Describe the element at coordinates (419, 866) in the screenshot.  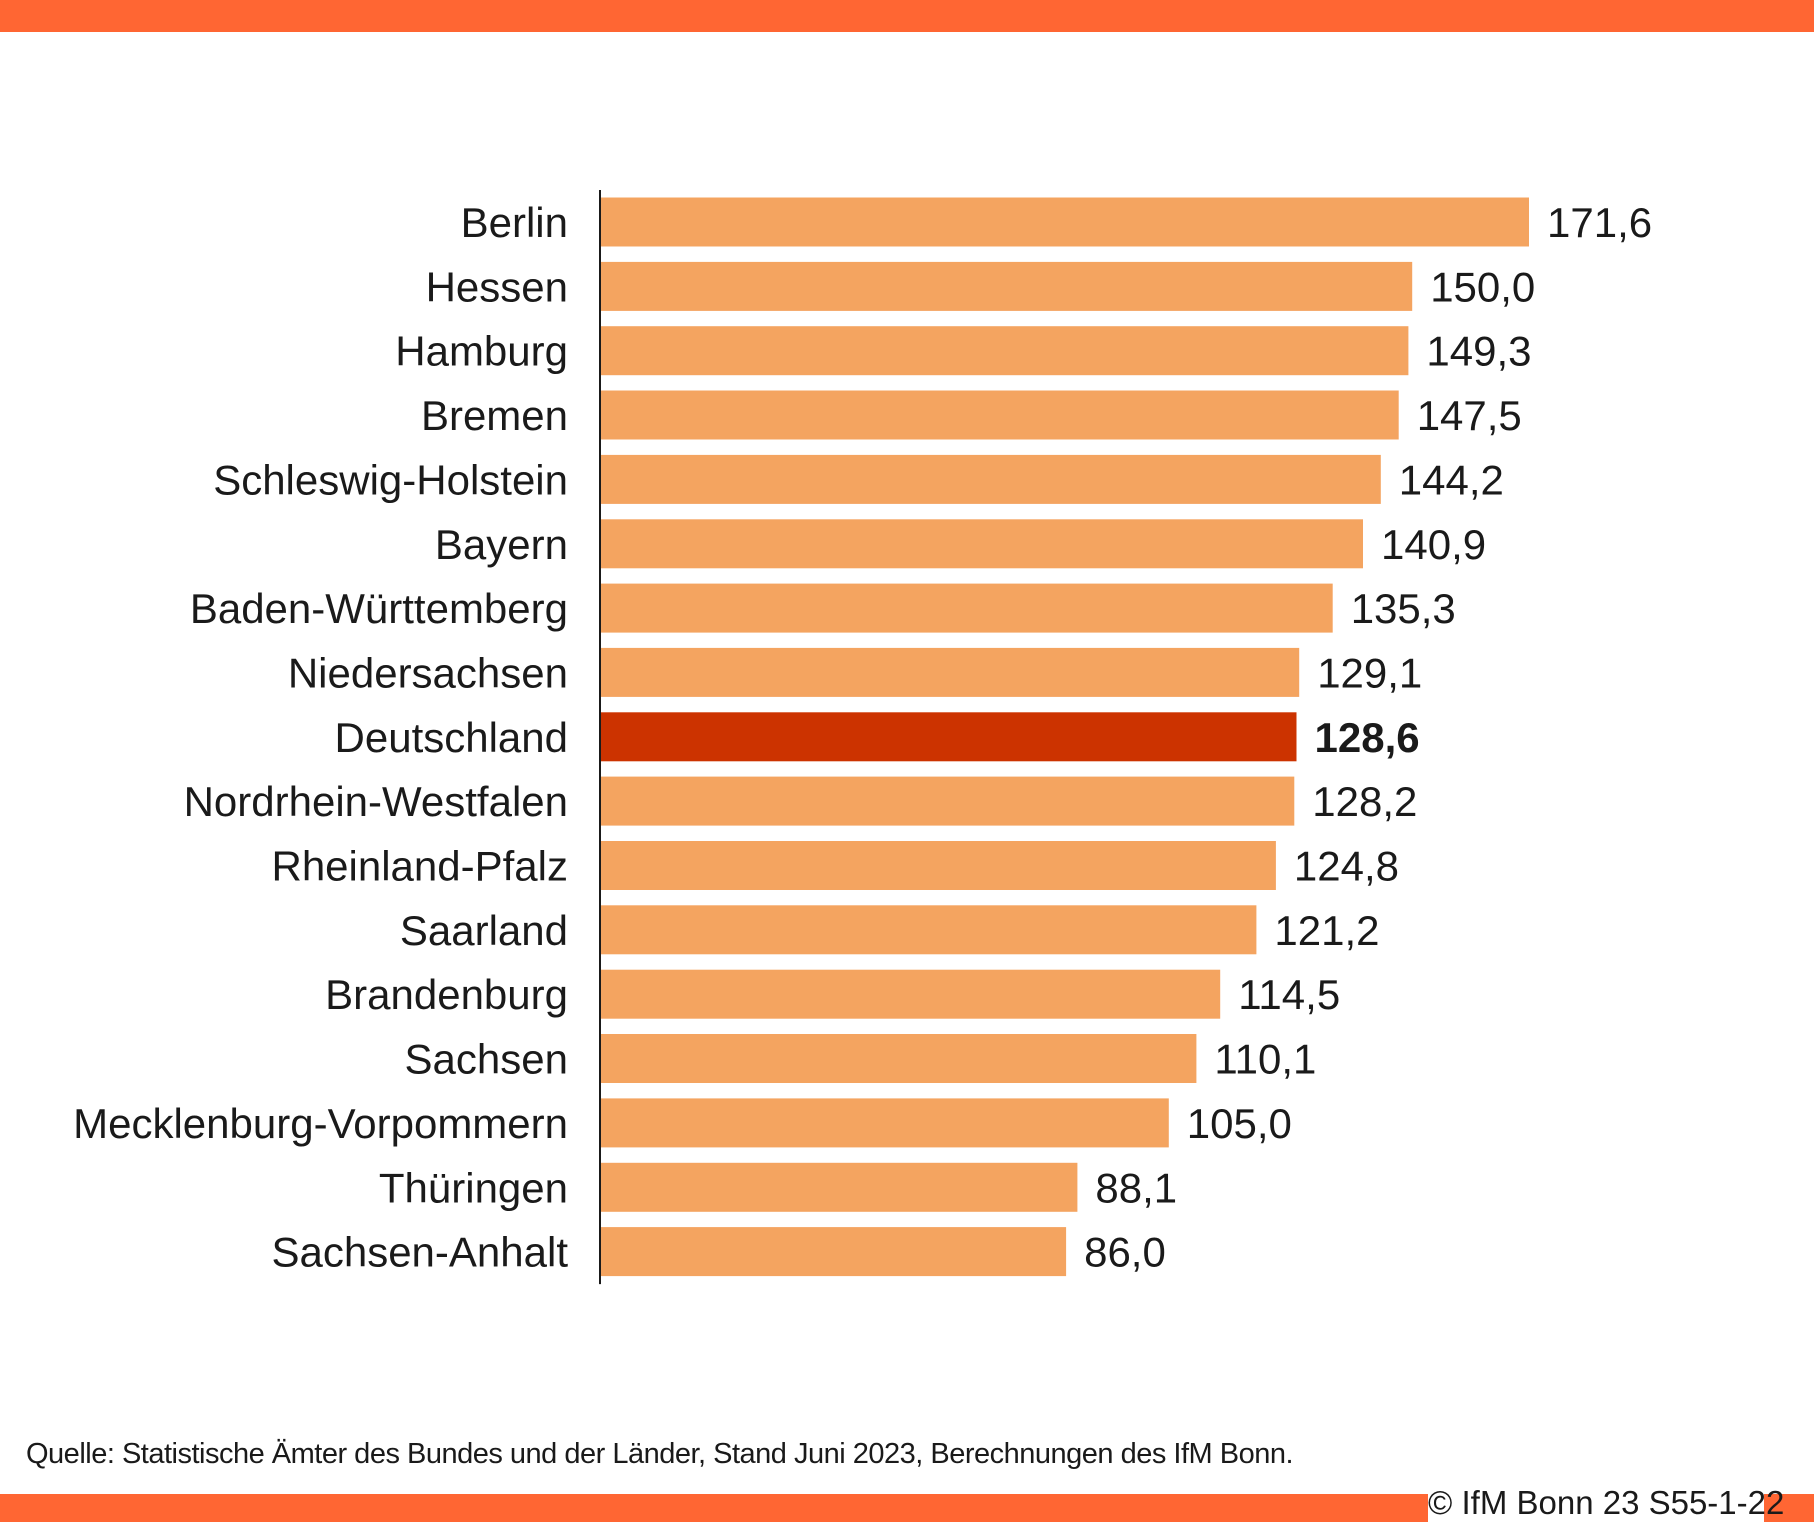
I see `category-label: Rheinland-Pfalz` at that location.